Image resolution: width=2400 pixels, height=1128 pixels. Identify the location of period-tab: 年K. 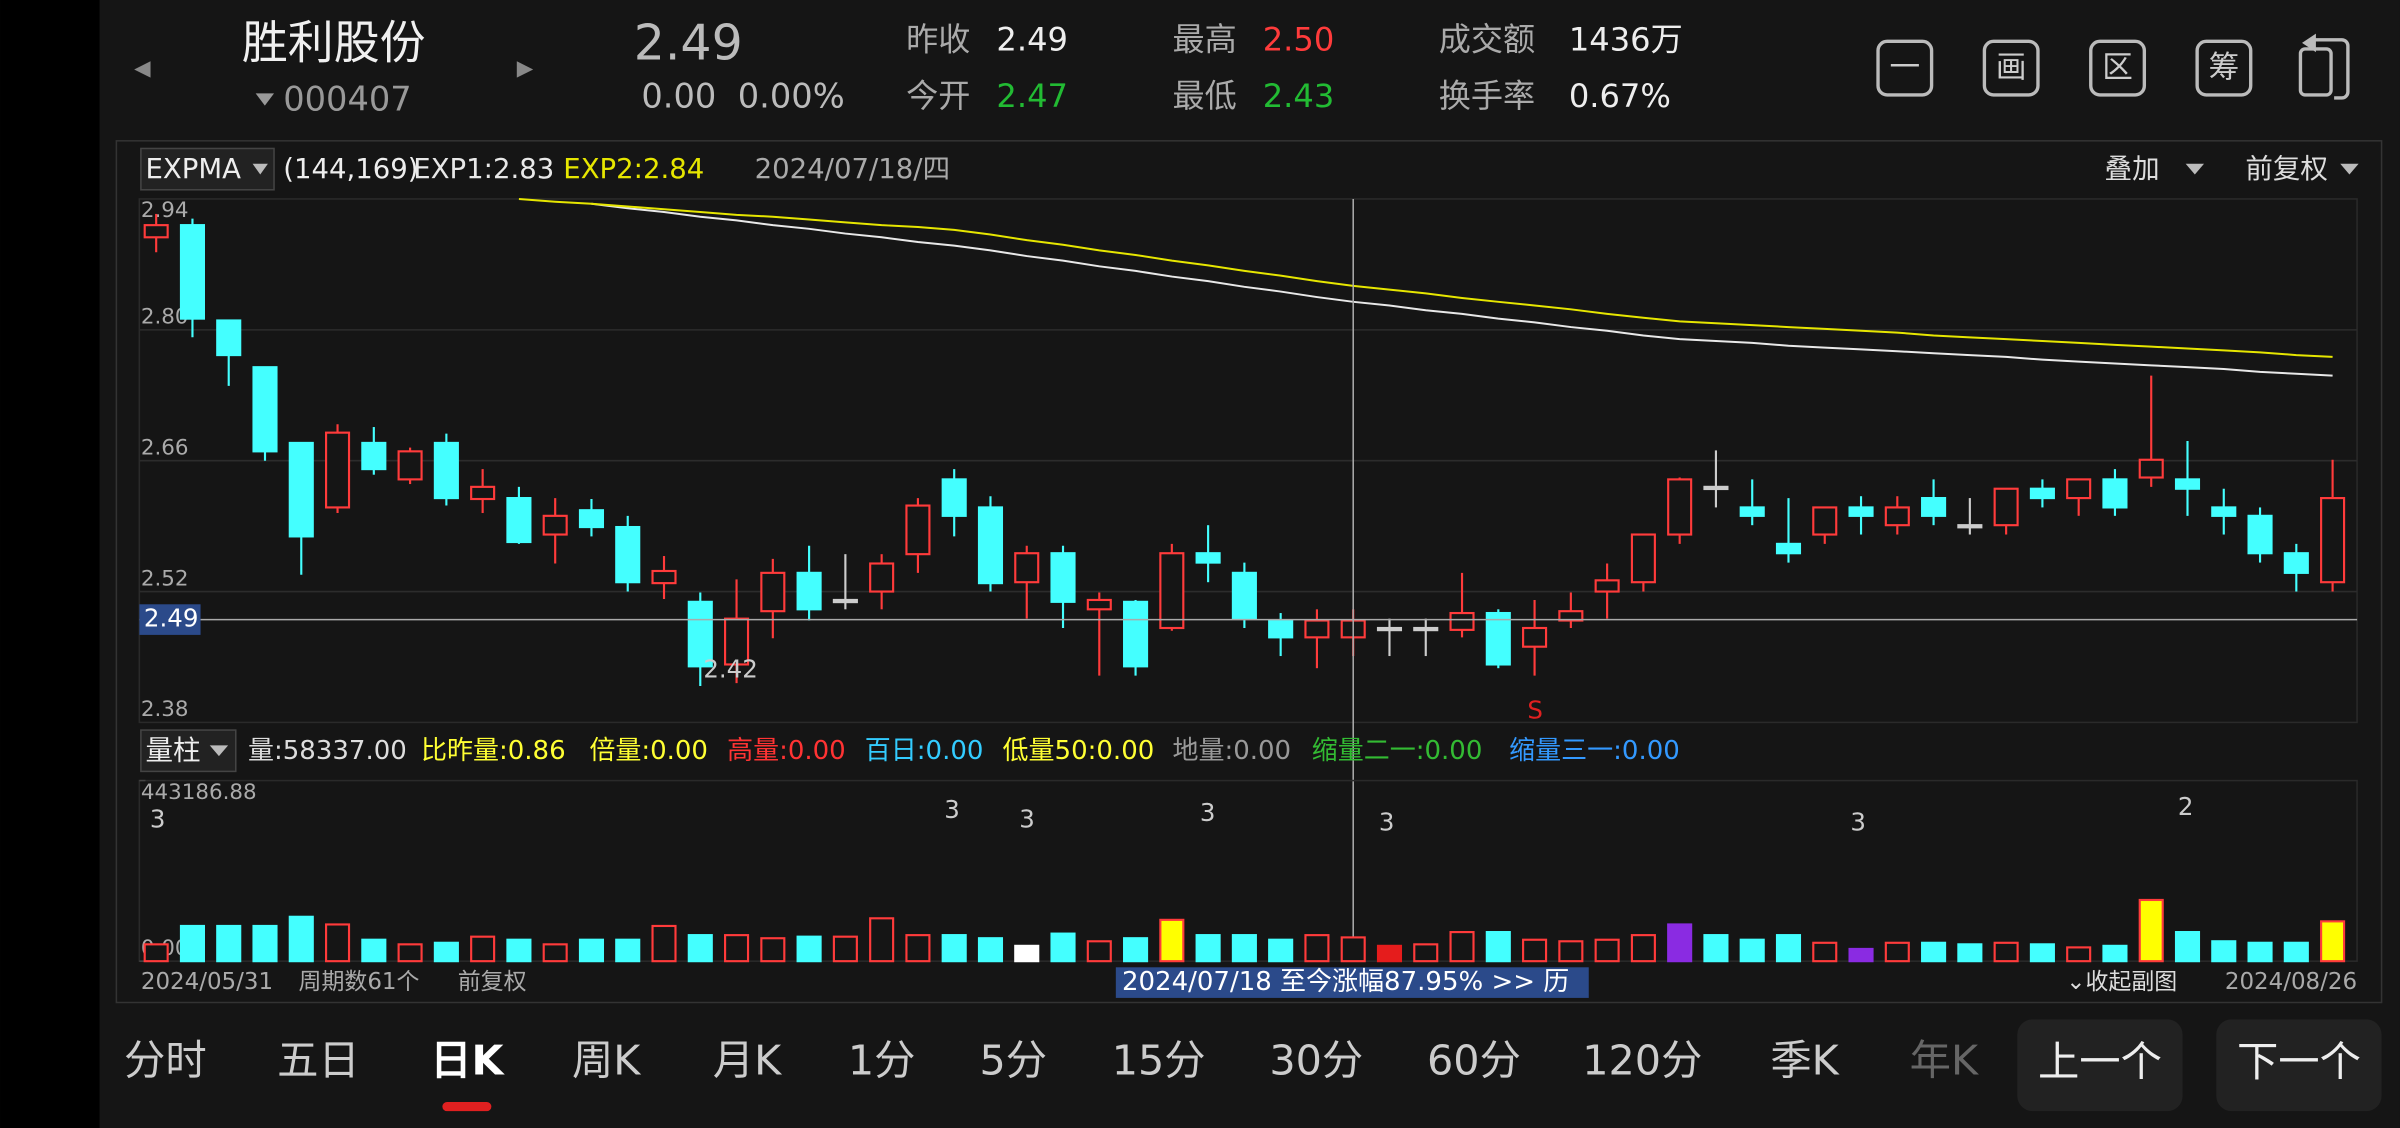
(1944, 1061).